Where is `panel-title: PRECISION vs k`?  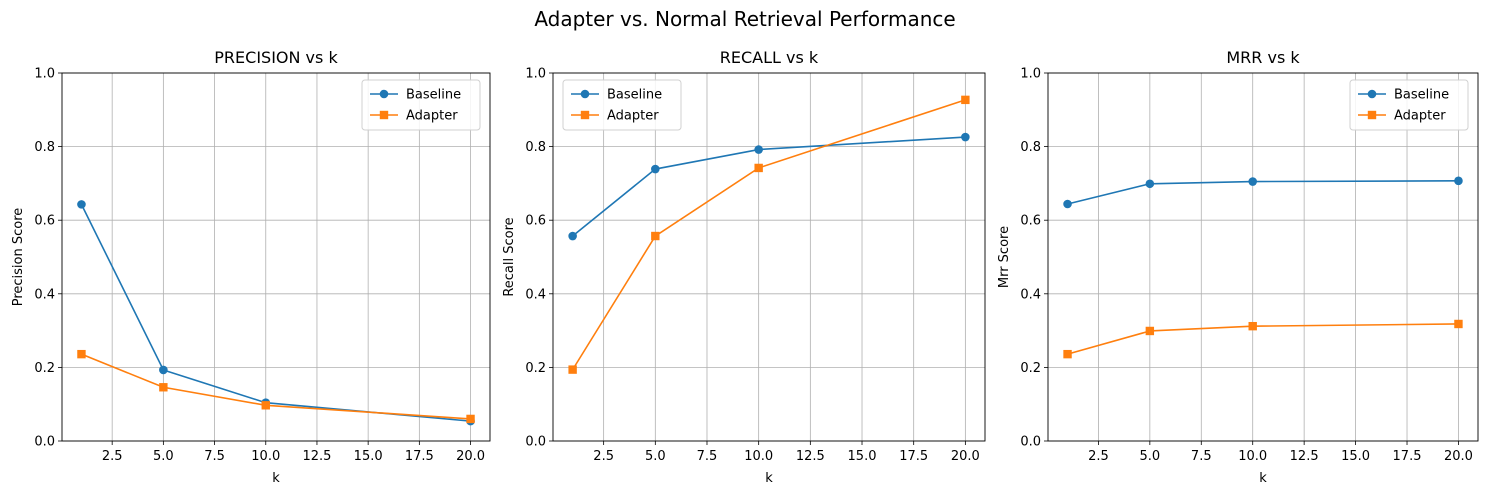 panel-title: PRECISION vs k is located at coordinates (276, 57).